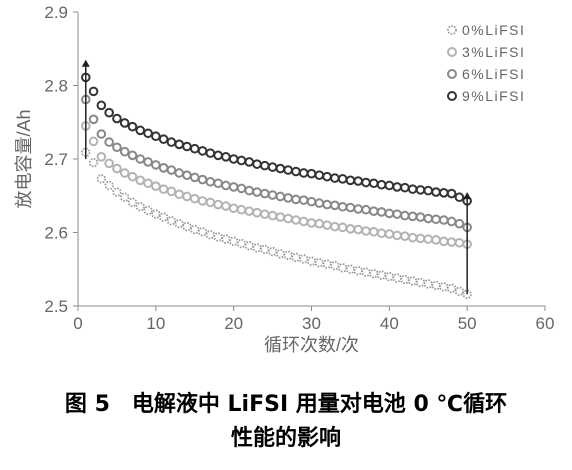 Image resolution: width=572 pixels, height=470 pixels. Describe the element at coordinates (467, 323) in the screenshot. I see `x-tick-label: 50` at that location.